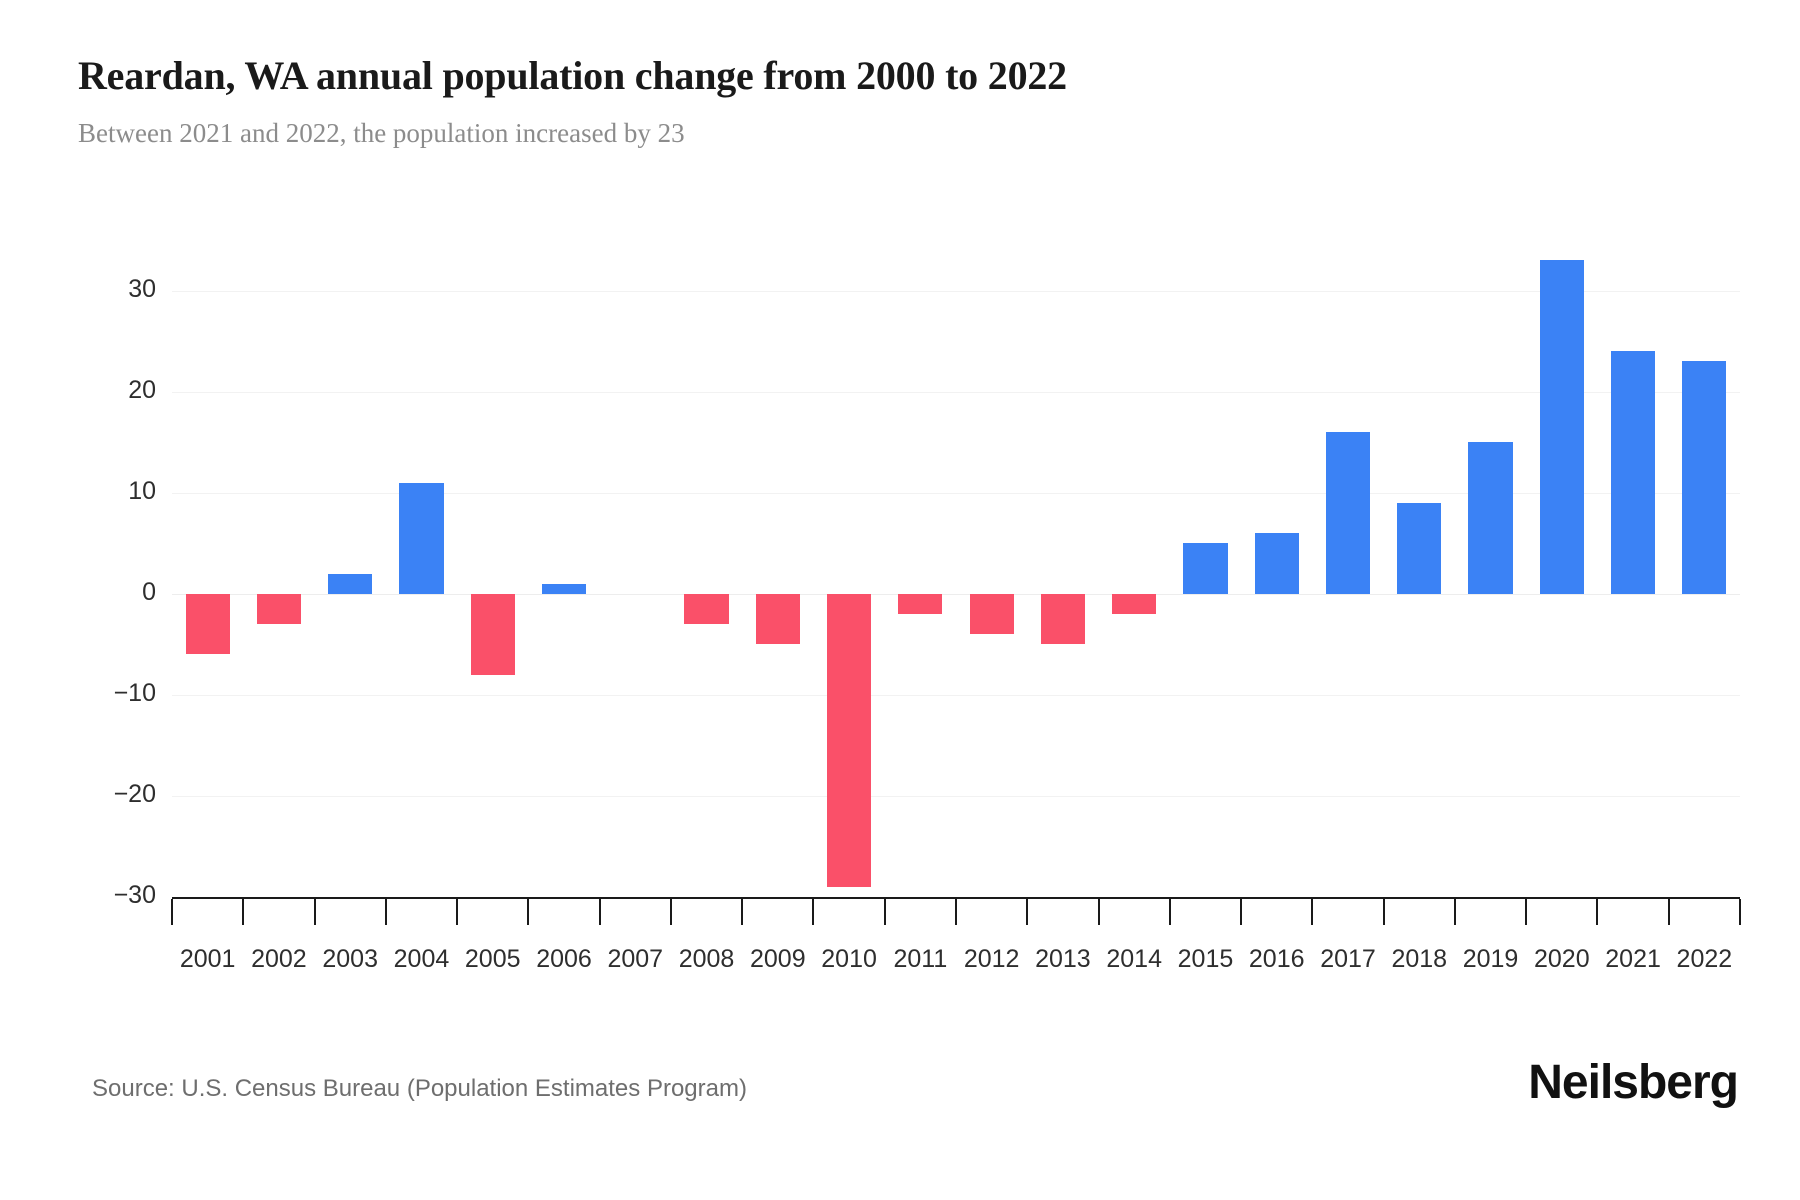 Image resolution: width=1800 pixels, height=1200 pixels. What do you see at coordinates (134, 895) in the screenshot?
I see `y-tick-label: −30` at bounding box center [134, 895].